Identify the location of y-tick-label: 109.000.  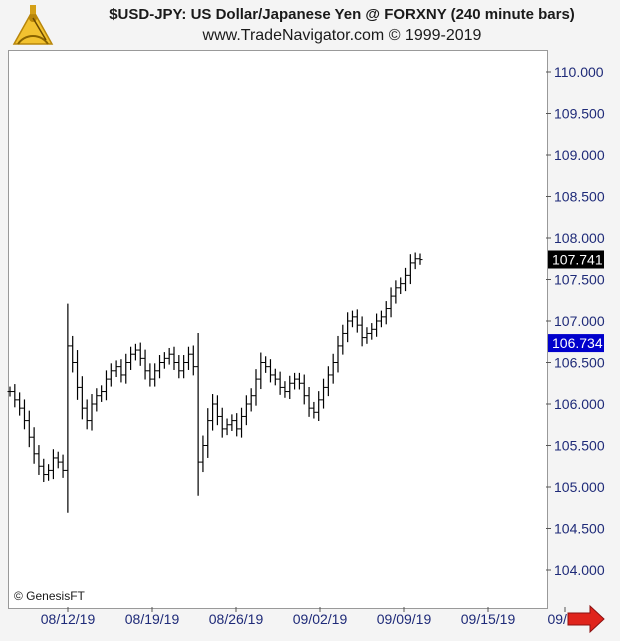
(579, 155).